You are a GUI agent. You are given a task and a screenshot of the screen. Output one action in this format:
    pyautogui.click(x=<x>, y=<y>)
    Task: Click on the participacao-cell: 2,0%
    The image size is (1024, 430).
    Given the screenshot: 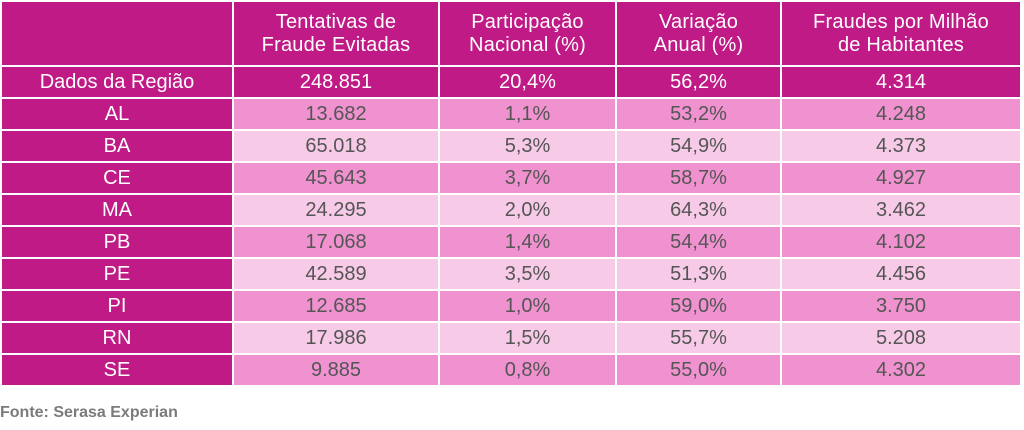 What is the action you would take?
    pyautogui.click(x=527, y=210)
    